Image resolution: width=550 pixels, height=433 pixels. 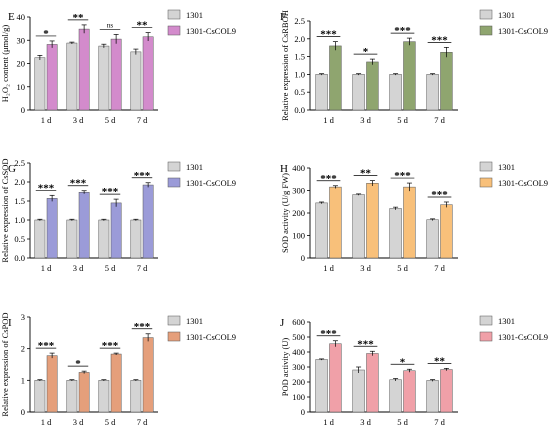 I want to click on y-tick-label: 3, so click(x=23, y=317).